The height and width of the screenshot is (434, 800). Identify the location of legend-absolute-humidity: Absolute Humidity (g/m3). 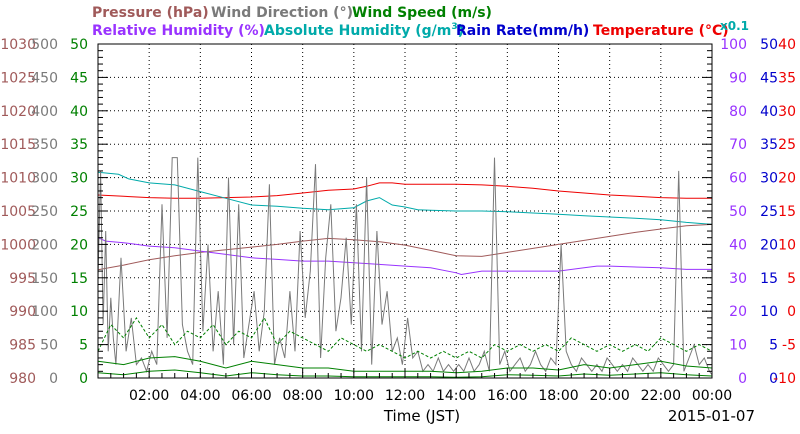
(364, 30).